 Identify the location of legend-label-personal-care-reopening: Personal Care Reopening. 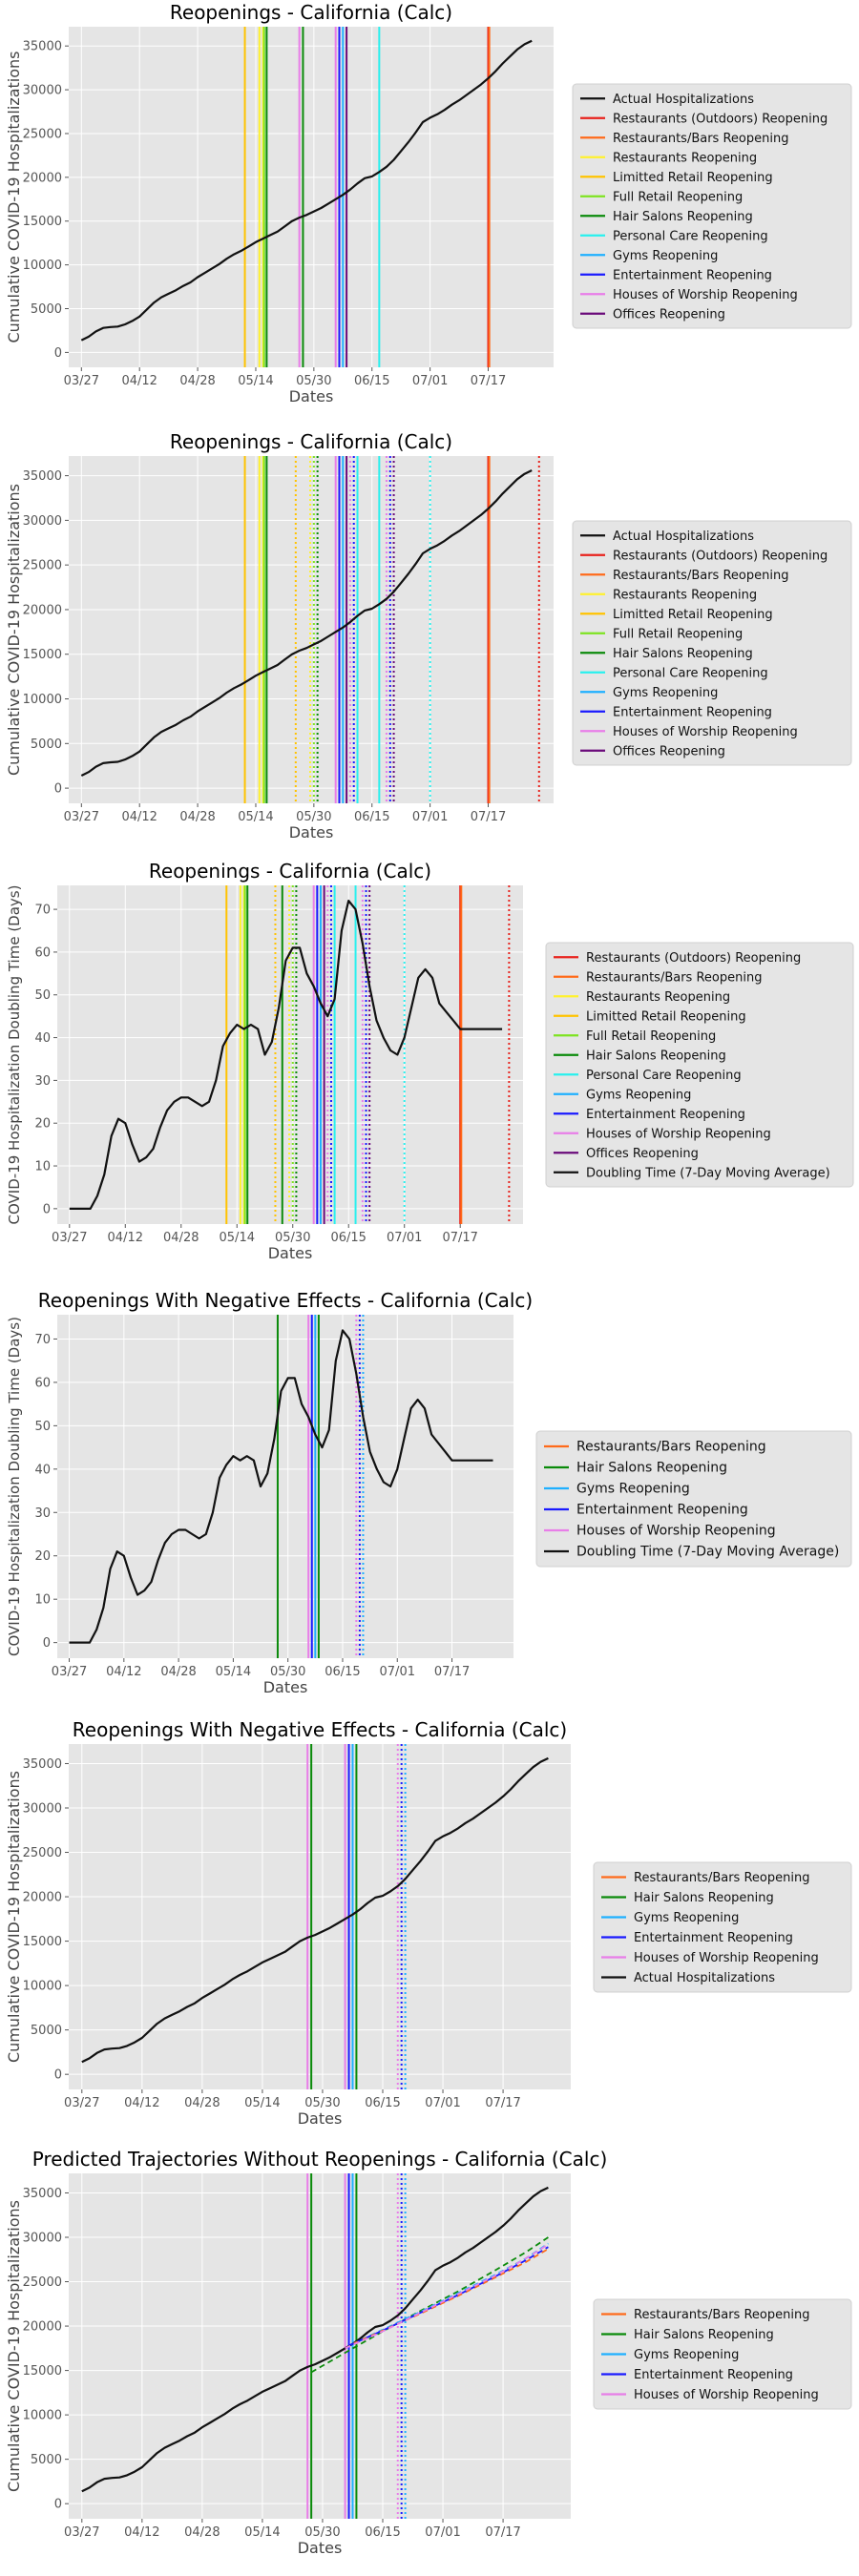
(690, 236).